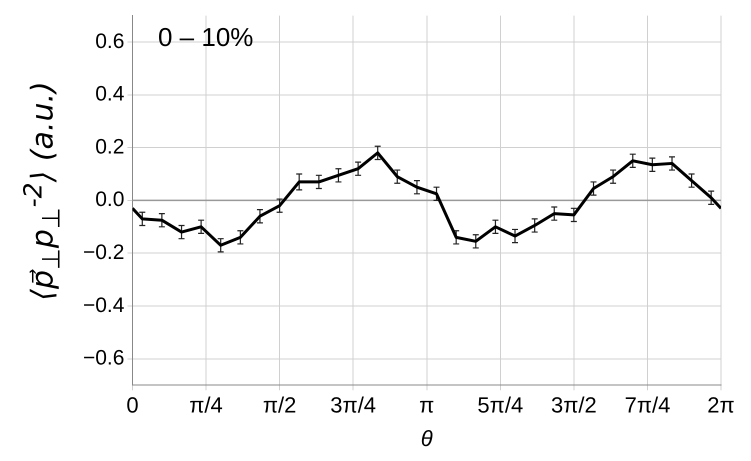 This screenshot has width=751, height=461. What do you see at coordinates (109, 146) in the screenshot?
I see `y-tick-label: 0.2` at bounding box center [109, 146].